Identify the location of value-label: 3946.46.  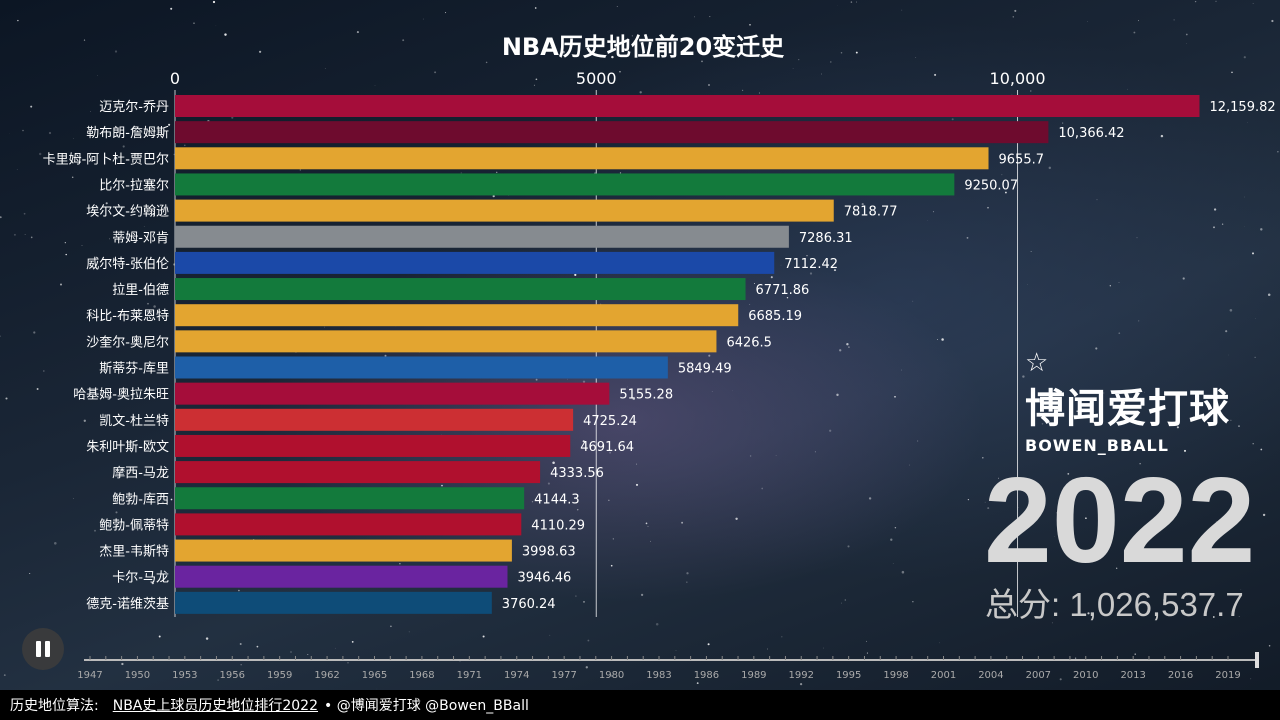
(544, 578).